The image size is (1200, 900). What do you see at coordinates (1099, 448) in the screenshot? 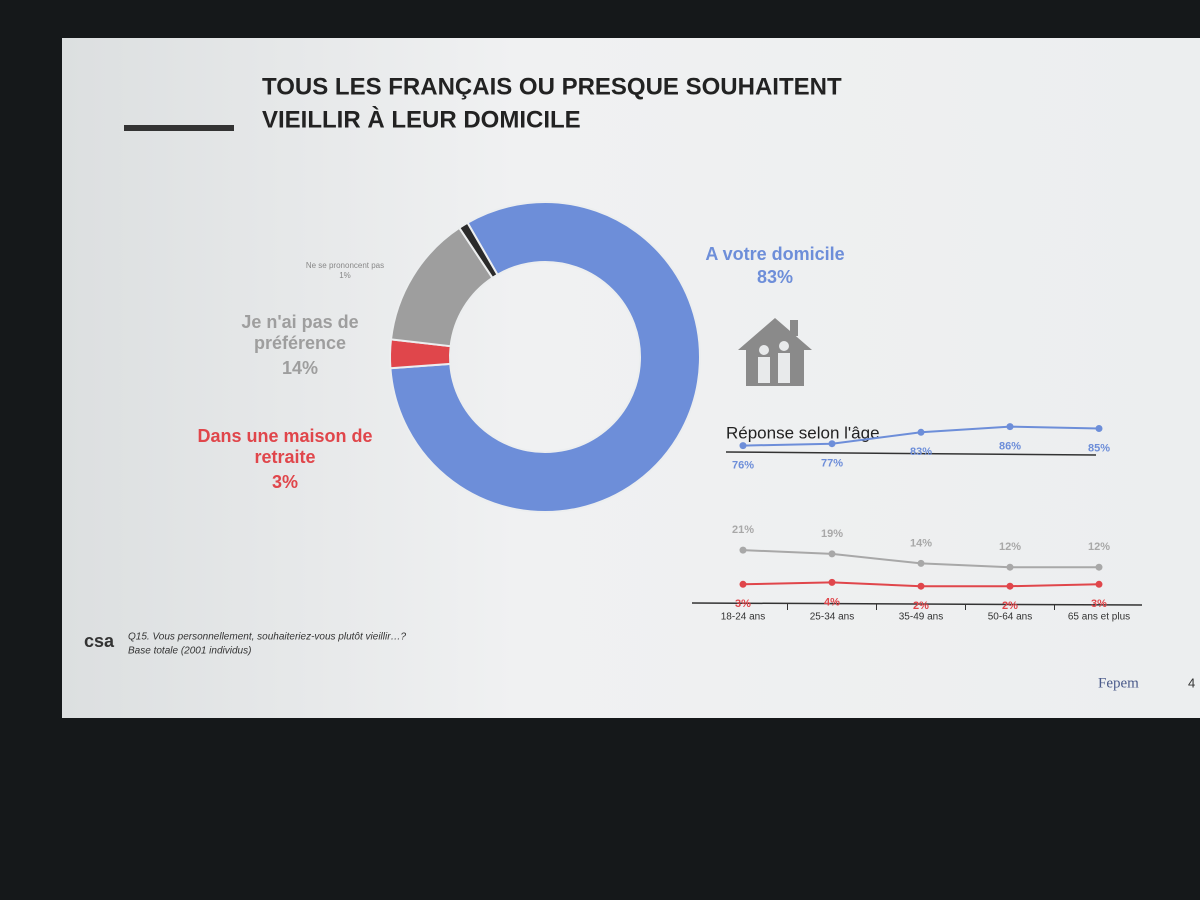
I see `data-label: 85%` at bounding box center [1099, 448].